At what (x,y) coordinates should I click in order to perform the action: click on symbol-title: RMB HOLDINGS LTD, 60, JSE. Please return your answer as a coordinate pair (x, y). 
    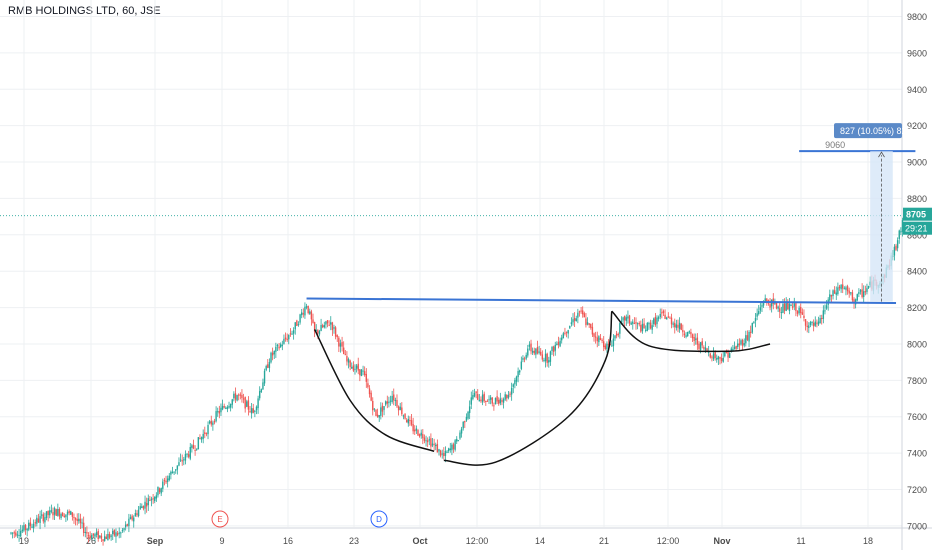
    Looking at the image, I should click on (84, 11).